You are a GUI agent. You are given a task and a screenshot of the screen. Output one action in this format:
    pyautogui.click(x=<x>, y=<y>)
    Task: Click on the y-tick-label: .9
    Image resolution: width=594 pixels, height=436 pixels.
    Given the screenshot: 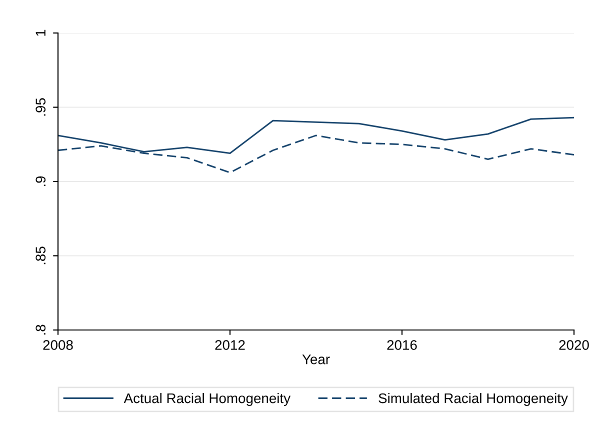 What is the action you would take?
    pyautogui.click(x=41, y=181)
    